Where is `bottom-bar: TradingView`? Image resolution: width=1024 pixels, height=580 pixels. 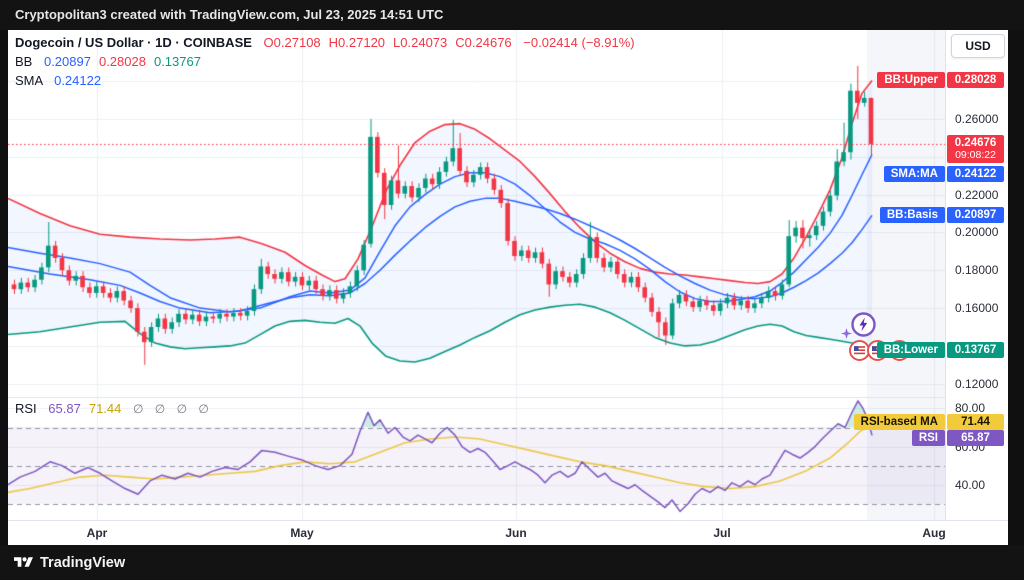 bottom-bar: TradingView is located at coordinates (512, 562).